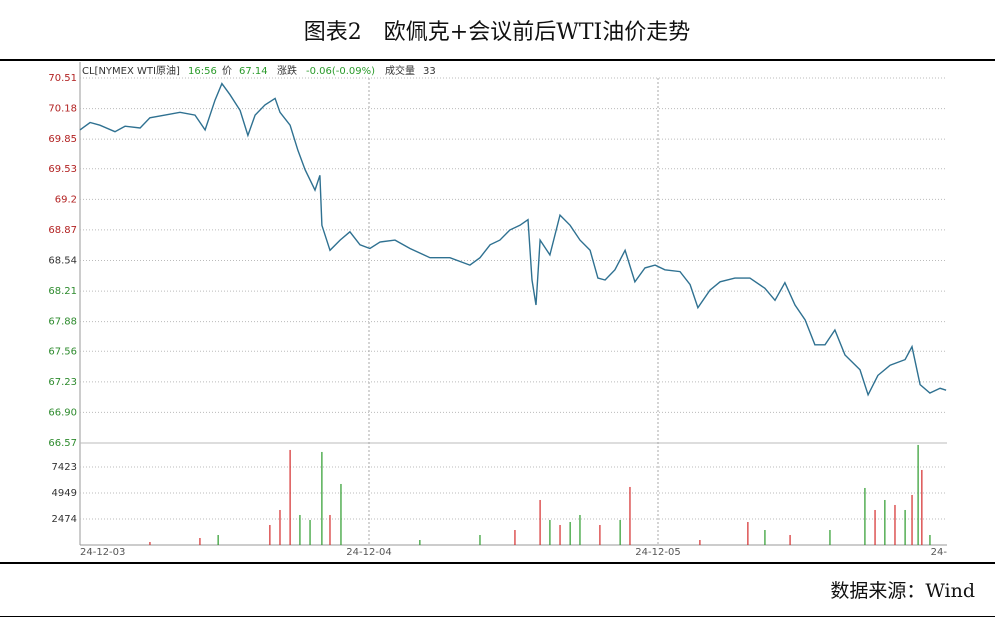  I want to click on y-tick-label: 70.51, so click(62, 78).